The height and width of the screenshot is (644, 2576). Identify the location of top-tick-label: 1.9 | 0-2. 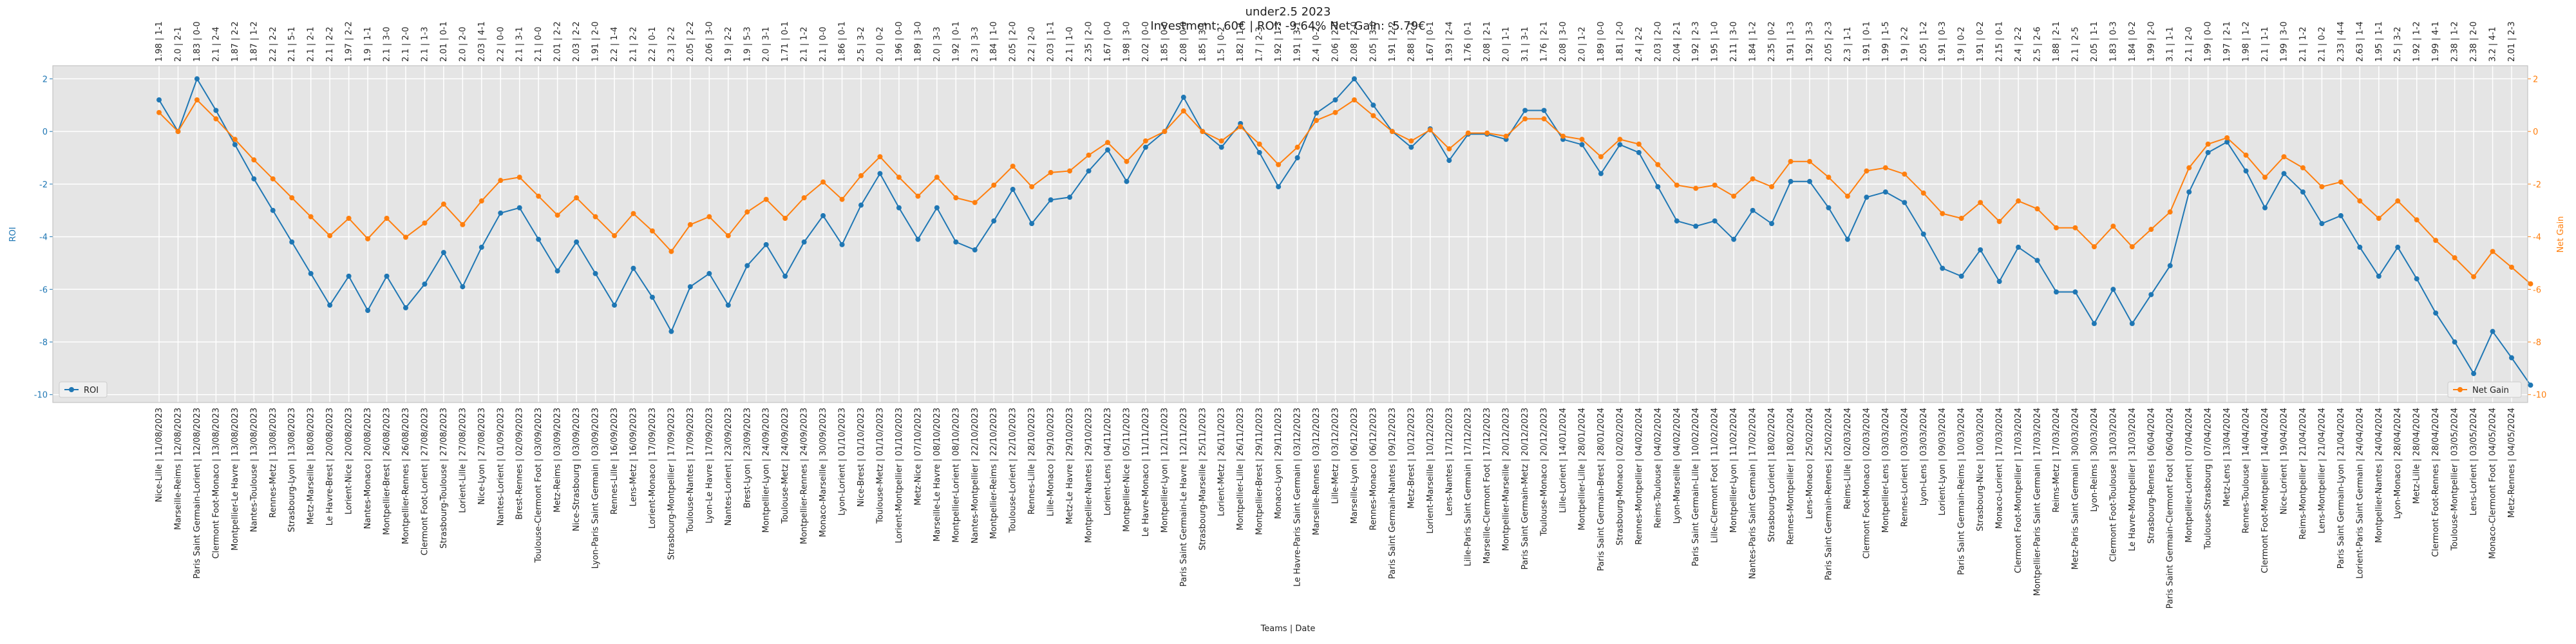
(1962, 44).